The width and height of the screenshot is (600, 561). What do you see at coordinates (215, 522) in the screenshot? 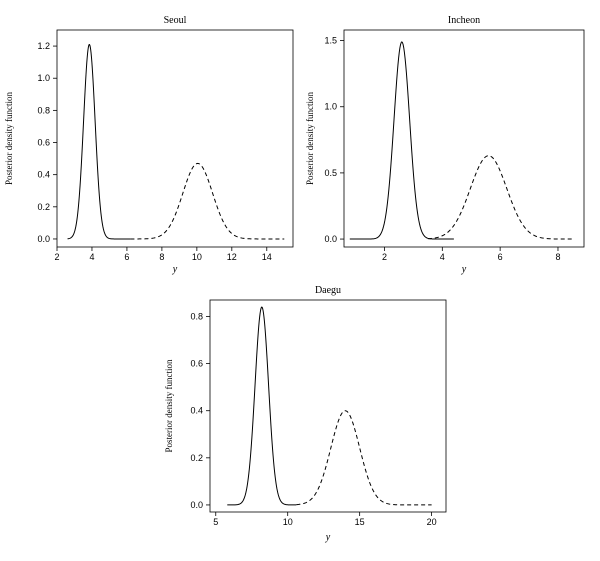
I see `x-tick-label: 5` at bounding box center [215, 522].